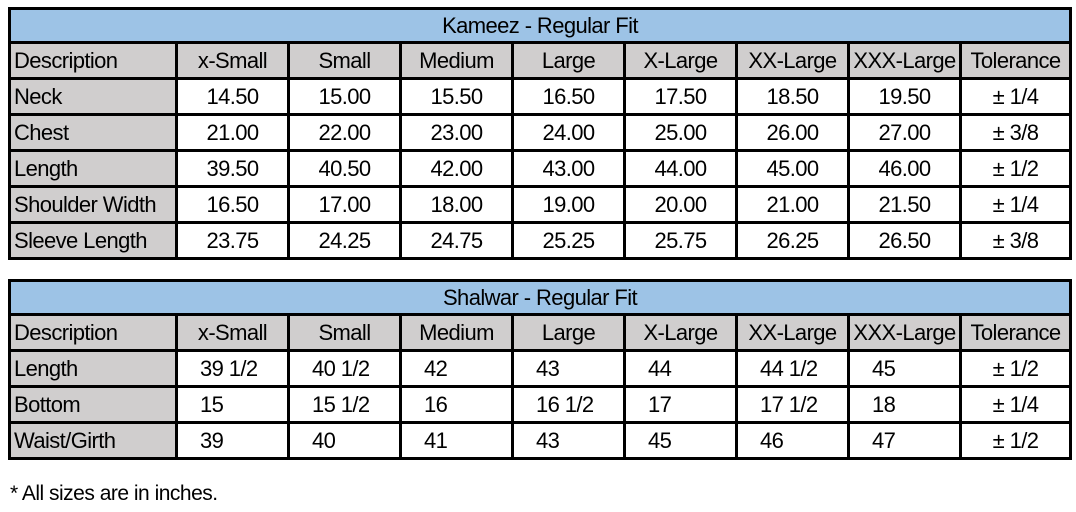 Image resolution: width=1076 pixels, height=512 pixels. What do you see at coordinates (568, 204) in the screenshot?
I see `cell: 19.00` at bounding box center [568, 204].